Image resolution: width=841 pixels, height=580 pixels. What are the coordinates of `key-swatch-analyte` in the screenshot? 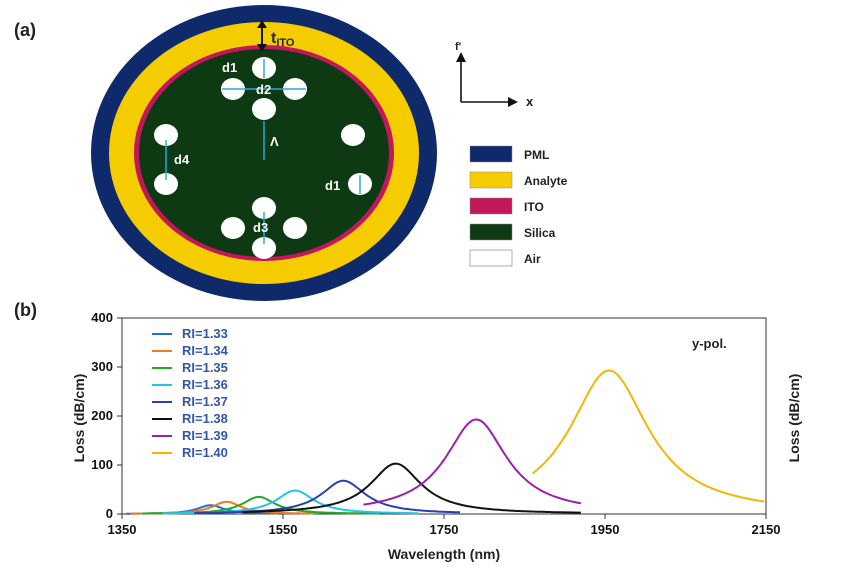 It's located at (491, 180).